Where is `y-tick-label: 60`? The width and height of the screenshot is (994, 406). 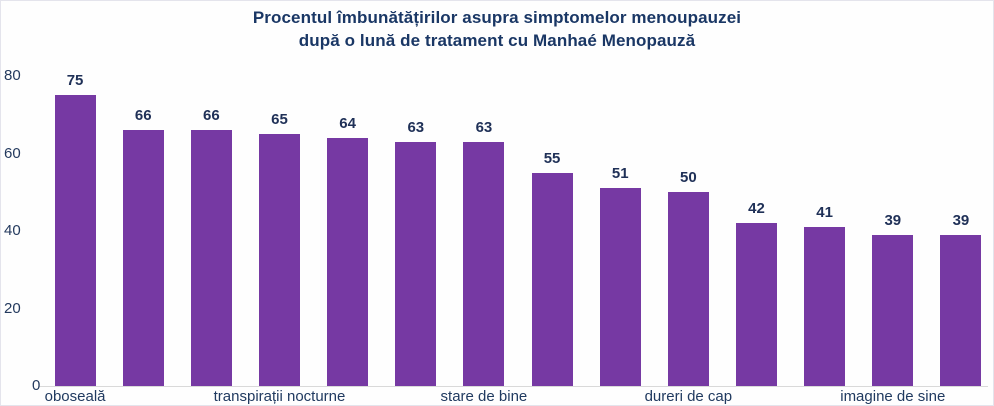
y-tick-label: 60 is located at coordinates (12, 153).